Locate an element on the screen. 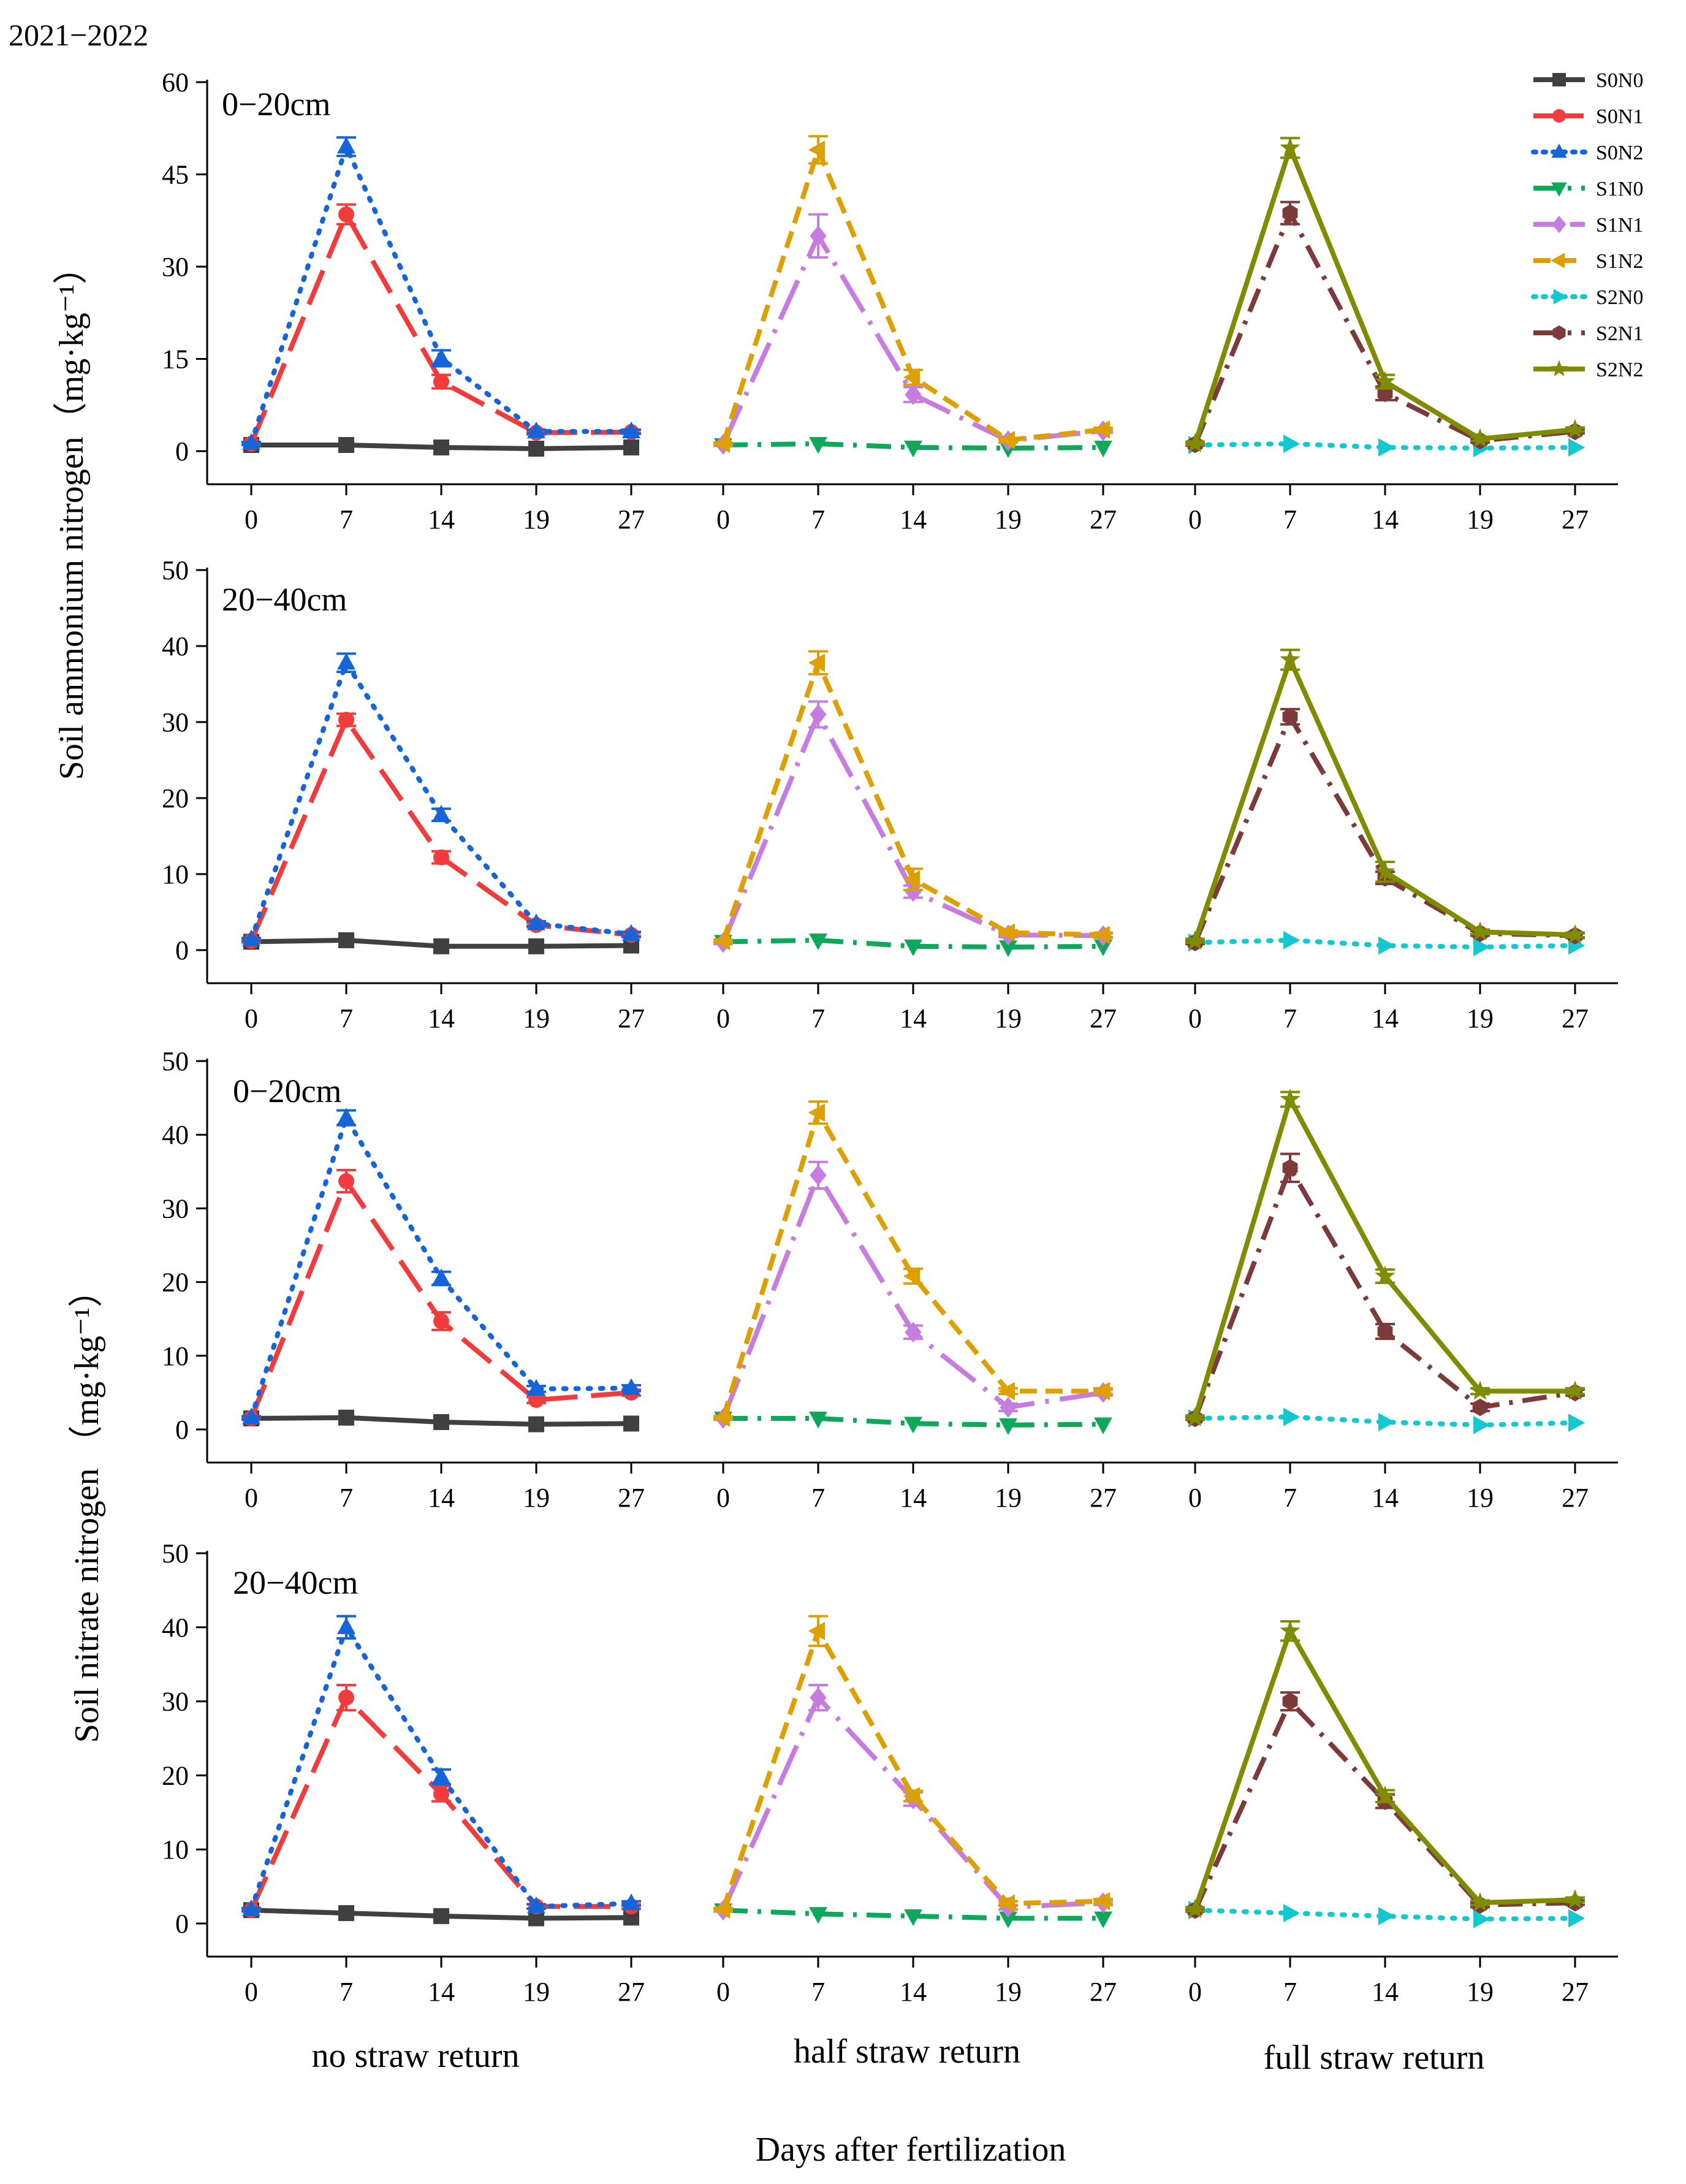  y-tick-label: 60 is located at coordinates (175, 82).